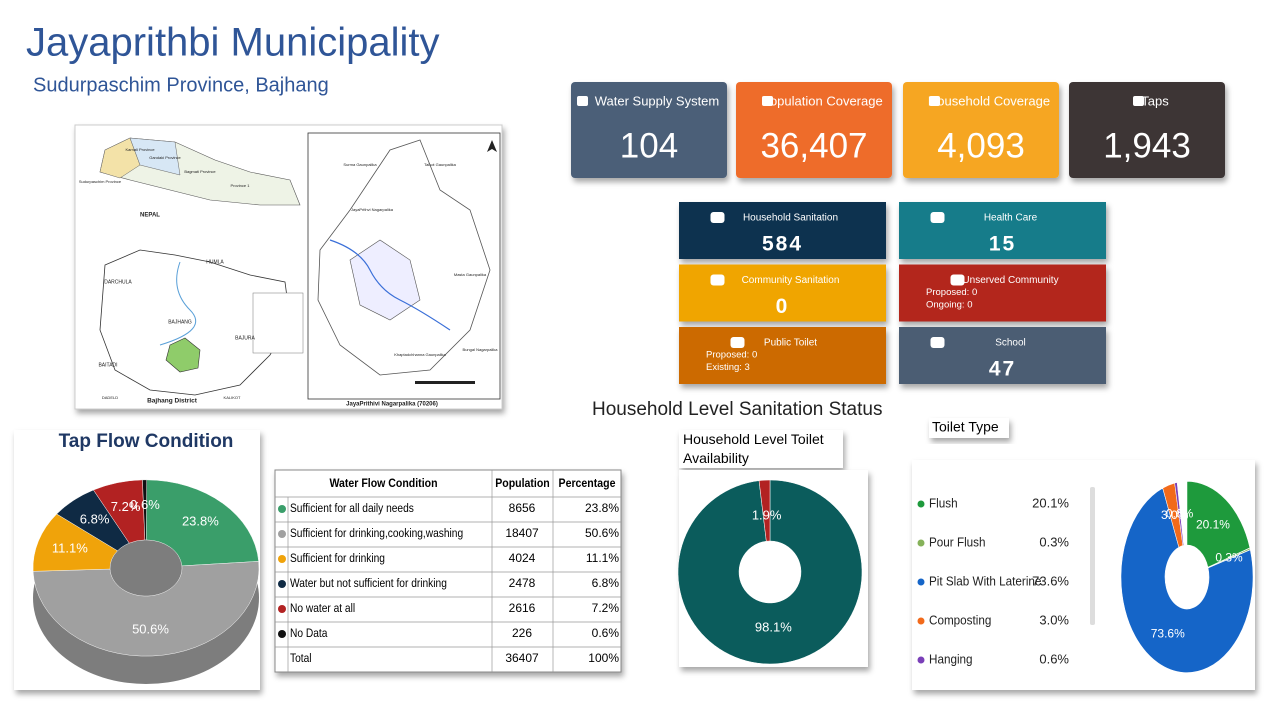  What do you see at coordinates (150, 629) in the screenshot?
I see `slice-label: 50.6%` at bounding box center [150, 629].